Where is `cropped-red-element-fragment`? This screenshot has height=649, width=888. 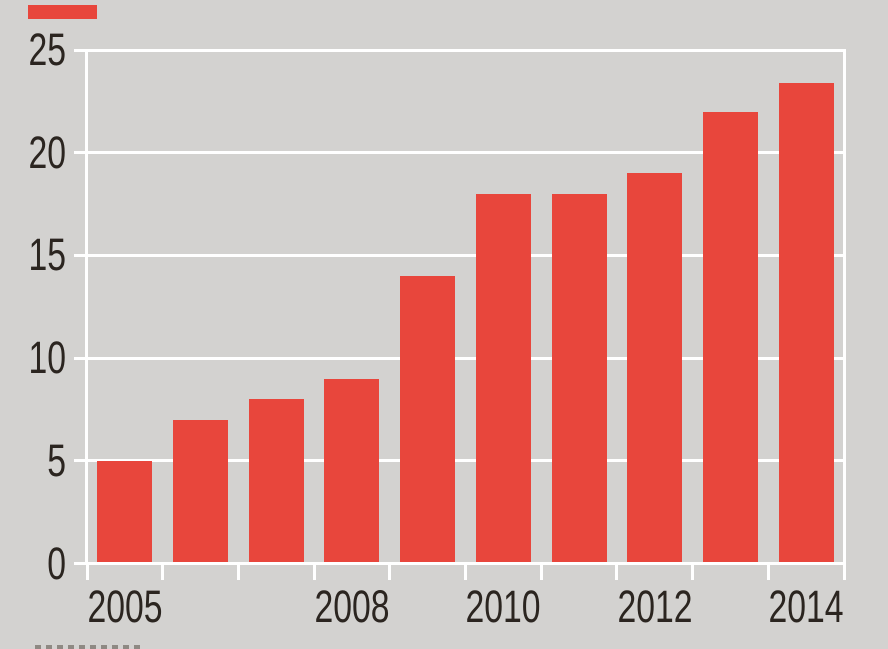
cropped-red-element-fragment is located at coordinates (62, 12).